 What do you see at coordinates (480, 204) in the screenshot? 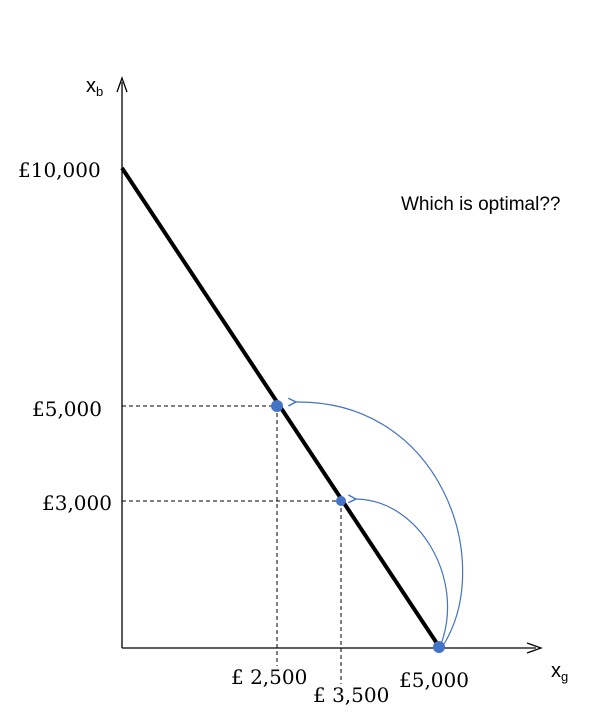
I see `question-annotation: Which is optimal??` at bounding box center [480, 204].